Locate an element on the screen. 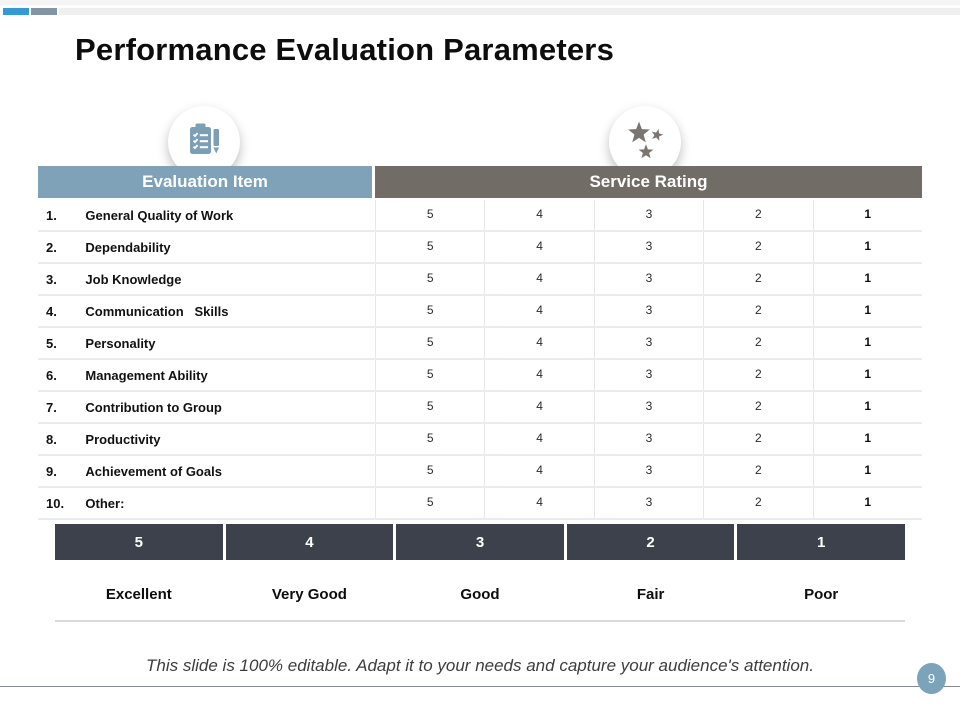 This screenshot has width=960, height=720. clipboard-checklist-icon is located at coordinates (204, 142).